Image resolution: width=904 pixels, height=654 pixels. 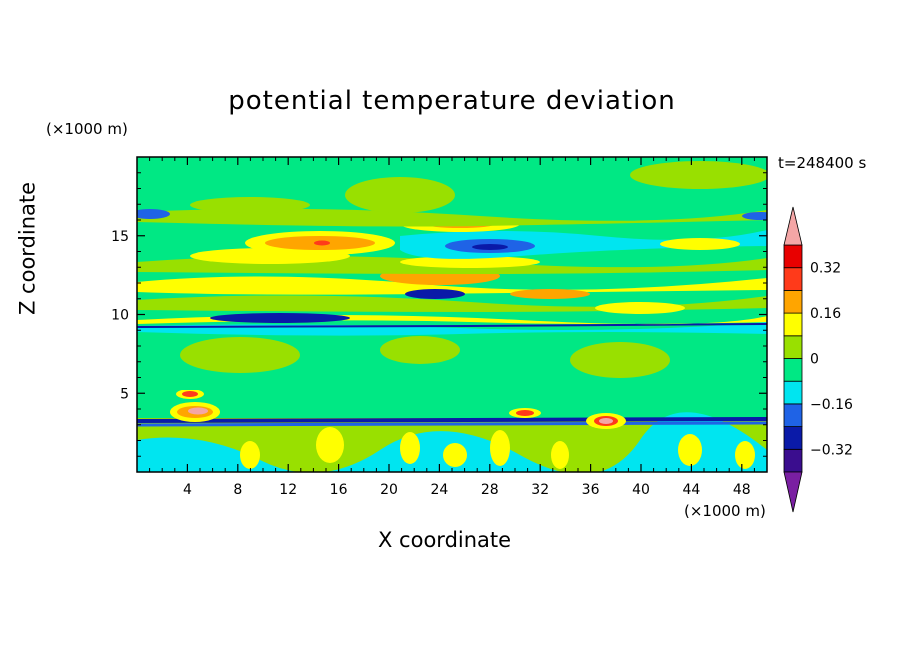 What do you see at coordinates (445, 540) in the screenshot?
I see `x-axis-label: X coordinate` at bounding box center [445, 540].